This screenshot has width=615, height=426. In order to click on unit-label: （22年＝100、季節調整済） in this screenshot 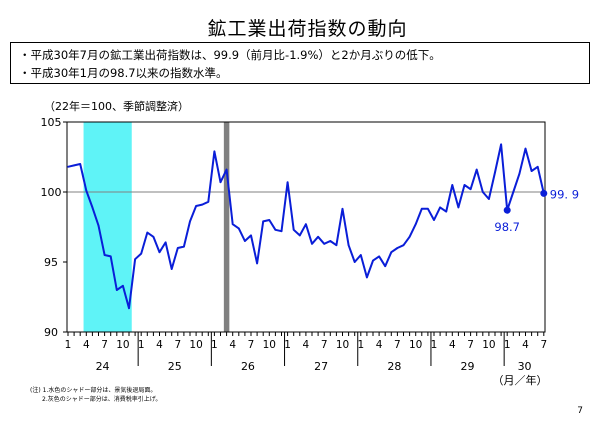, I will do `click(116, 106)`.